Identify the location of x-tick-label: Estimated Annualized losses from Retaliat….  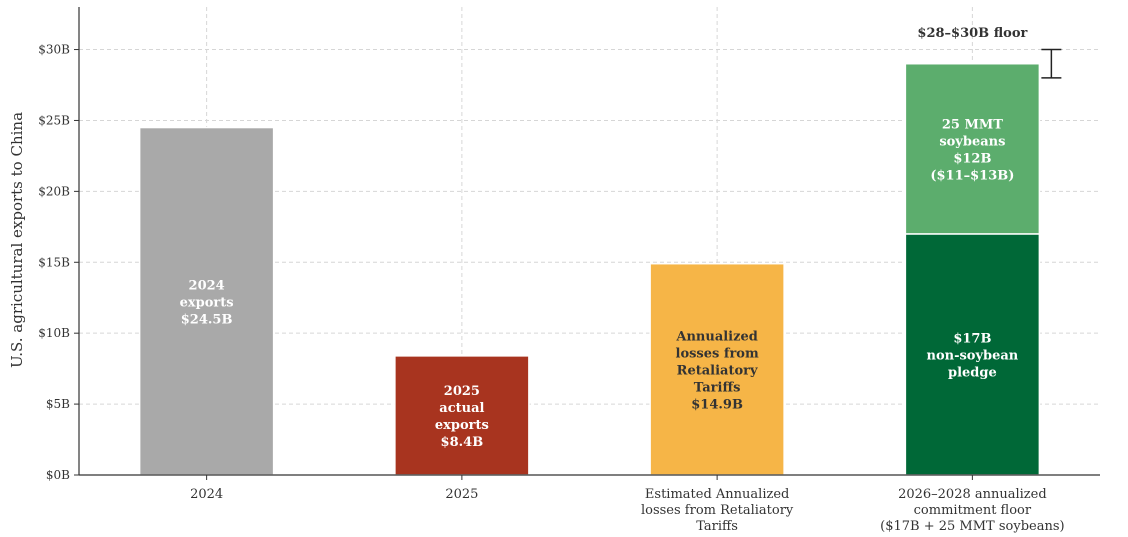
(717, 510).